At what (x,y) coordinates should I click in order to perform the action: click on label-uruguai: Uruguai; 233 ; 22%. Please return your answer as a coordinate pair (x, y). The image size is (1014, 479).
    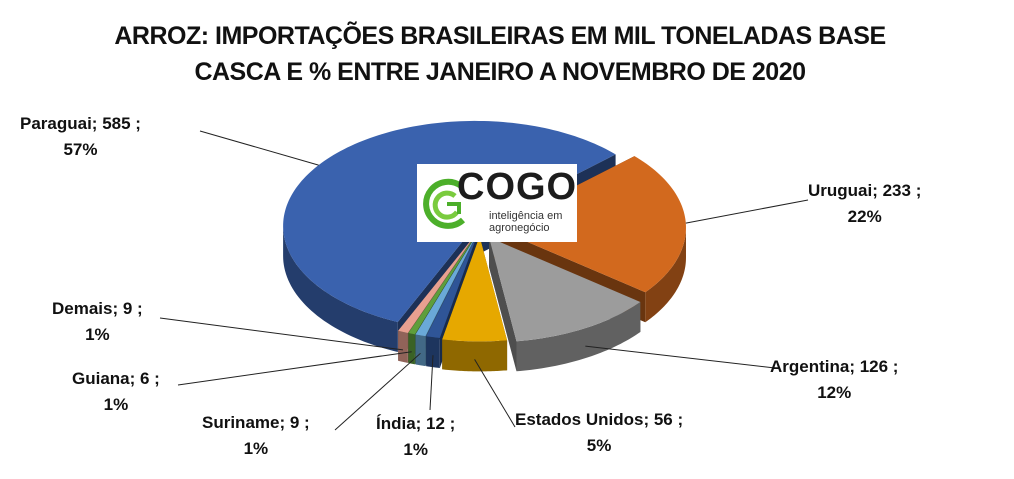
    Looking at the image, I should click on (864, 204).